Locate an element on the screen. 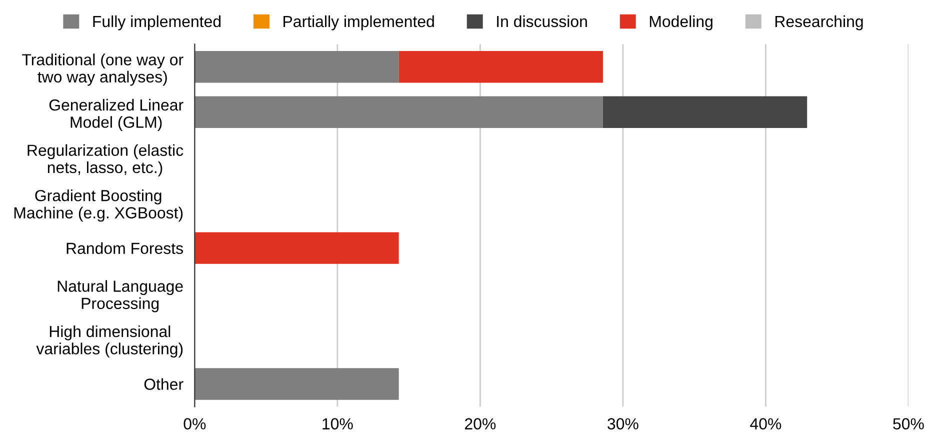 The width and height of the screenshot is (927, 442). x-tick-label: 30% is located at coordinates (623, 424).